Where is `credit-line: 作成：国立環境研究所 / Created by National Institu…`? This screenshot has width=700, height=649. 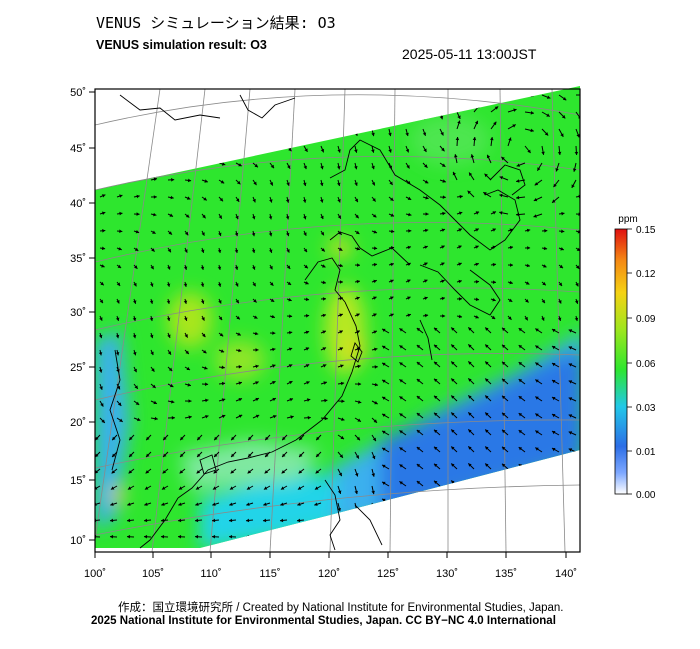
credit-line: 作成：国立環境研究所 / Created by National Institu… is located at coordinates (341, 608).